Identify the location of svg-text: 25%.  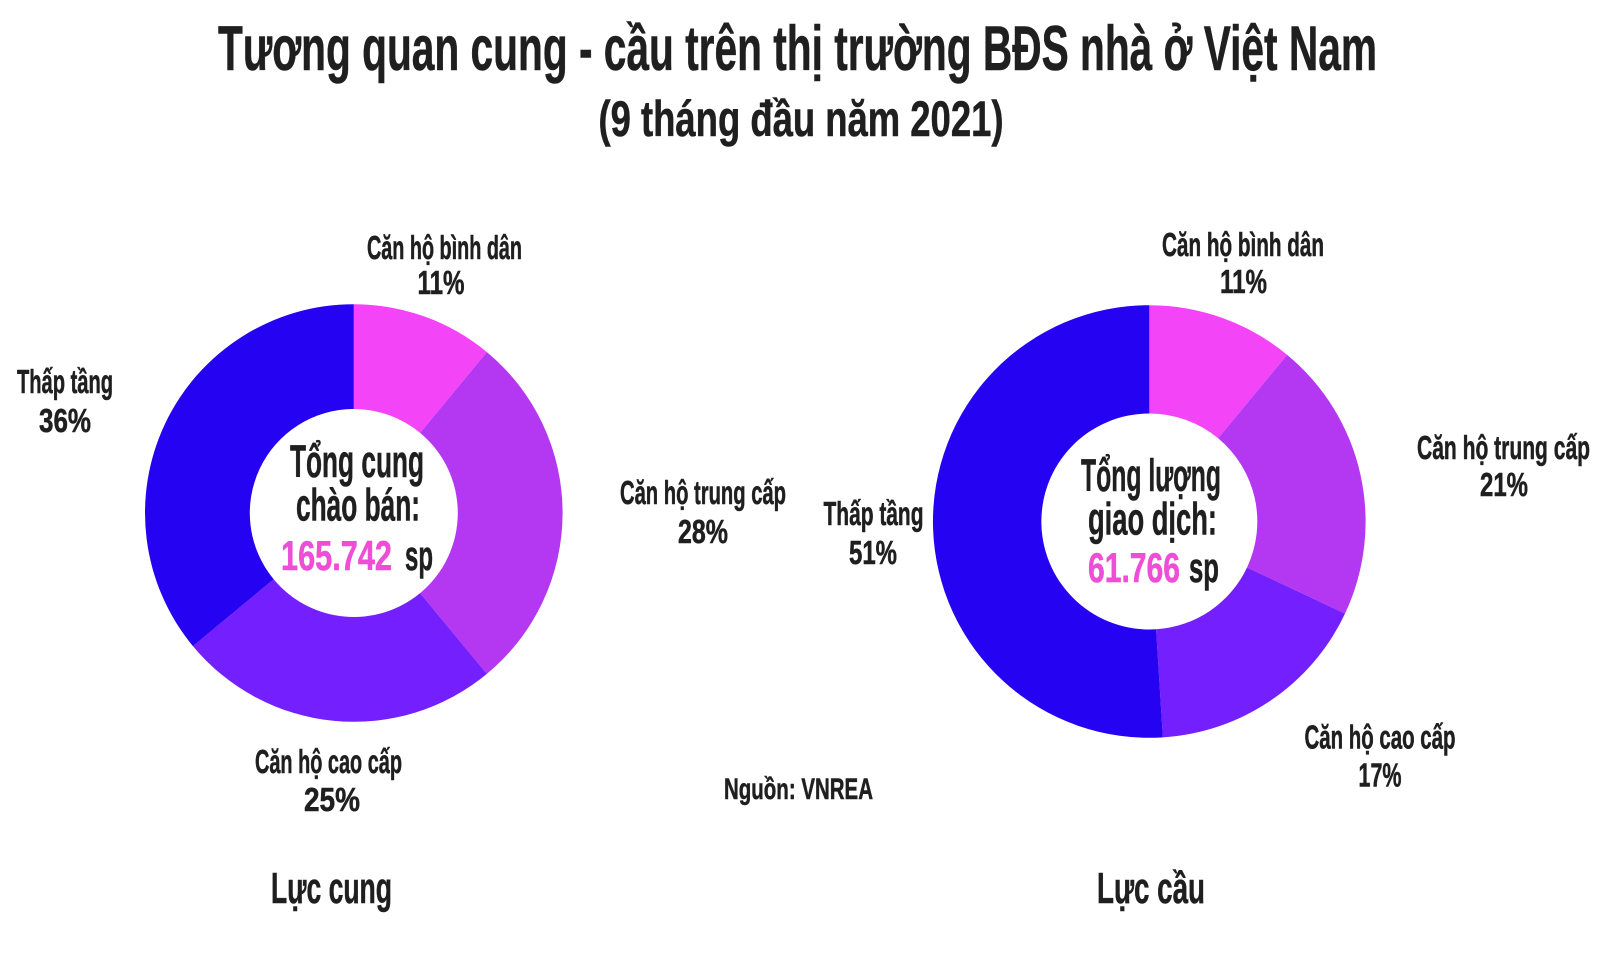
(332, 799).